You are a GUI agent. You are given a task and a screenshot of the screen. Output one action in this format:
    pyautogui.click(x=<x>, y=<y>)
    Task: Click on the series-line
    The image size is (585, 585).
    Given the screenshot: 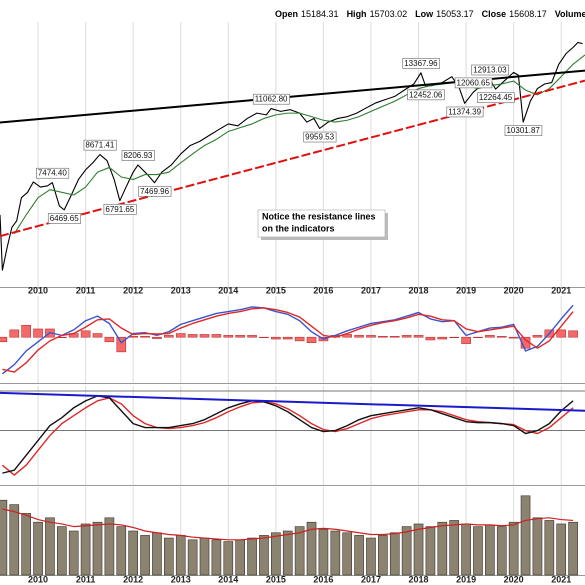 What is the action you would take?
    pyautogui.click(x=287, y=436)
    